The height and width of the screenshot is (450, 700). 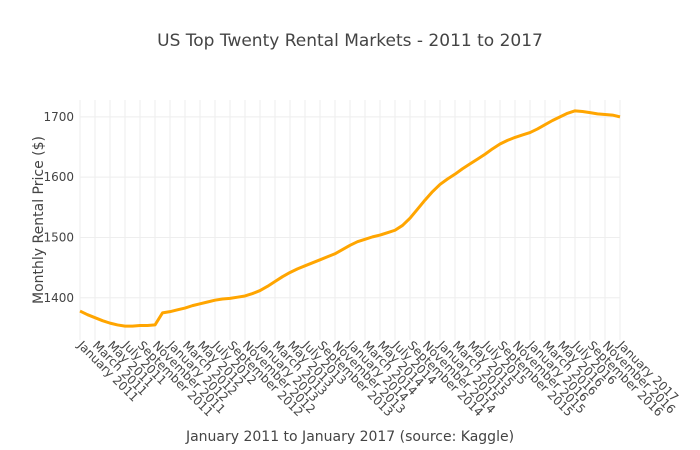 What do you see at coordinates (58, 237) in the screenshot?
I see `y-tick-label: 1500` at bounding box center [58, 237].